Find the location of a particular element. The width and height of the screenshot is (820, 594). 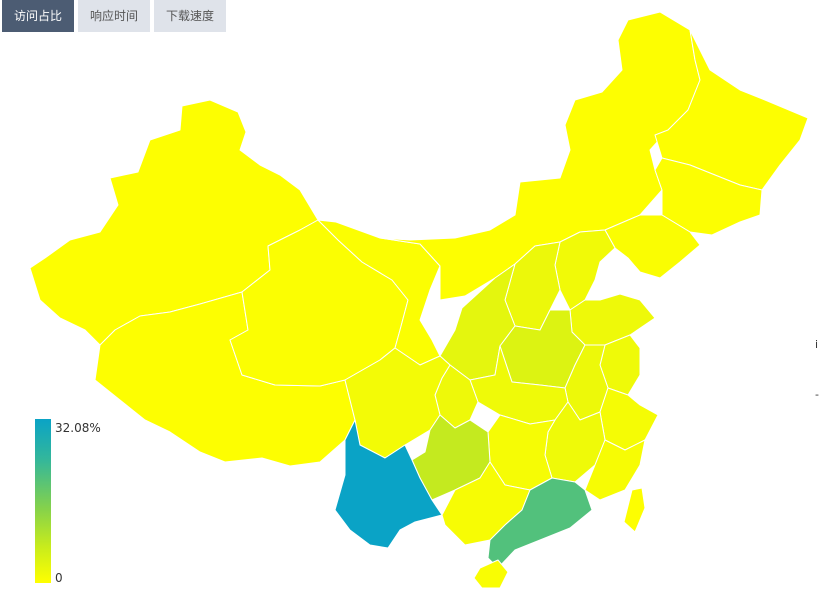

region-guangdong is located at coordinates (540, 523).